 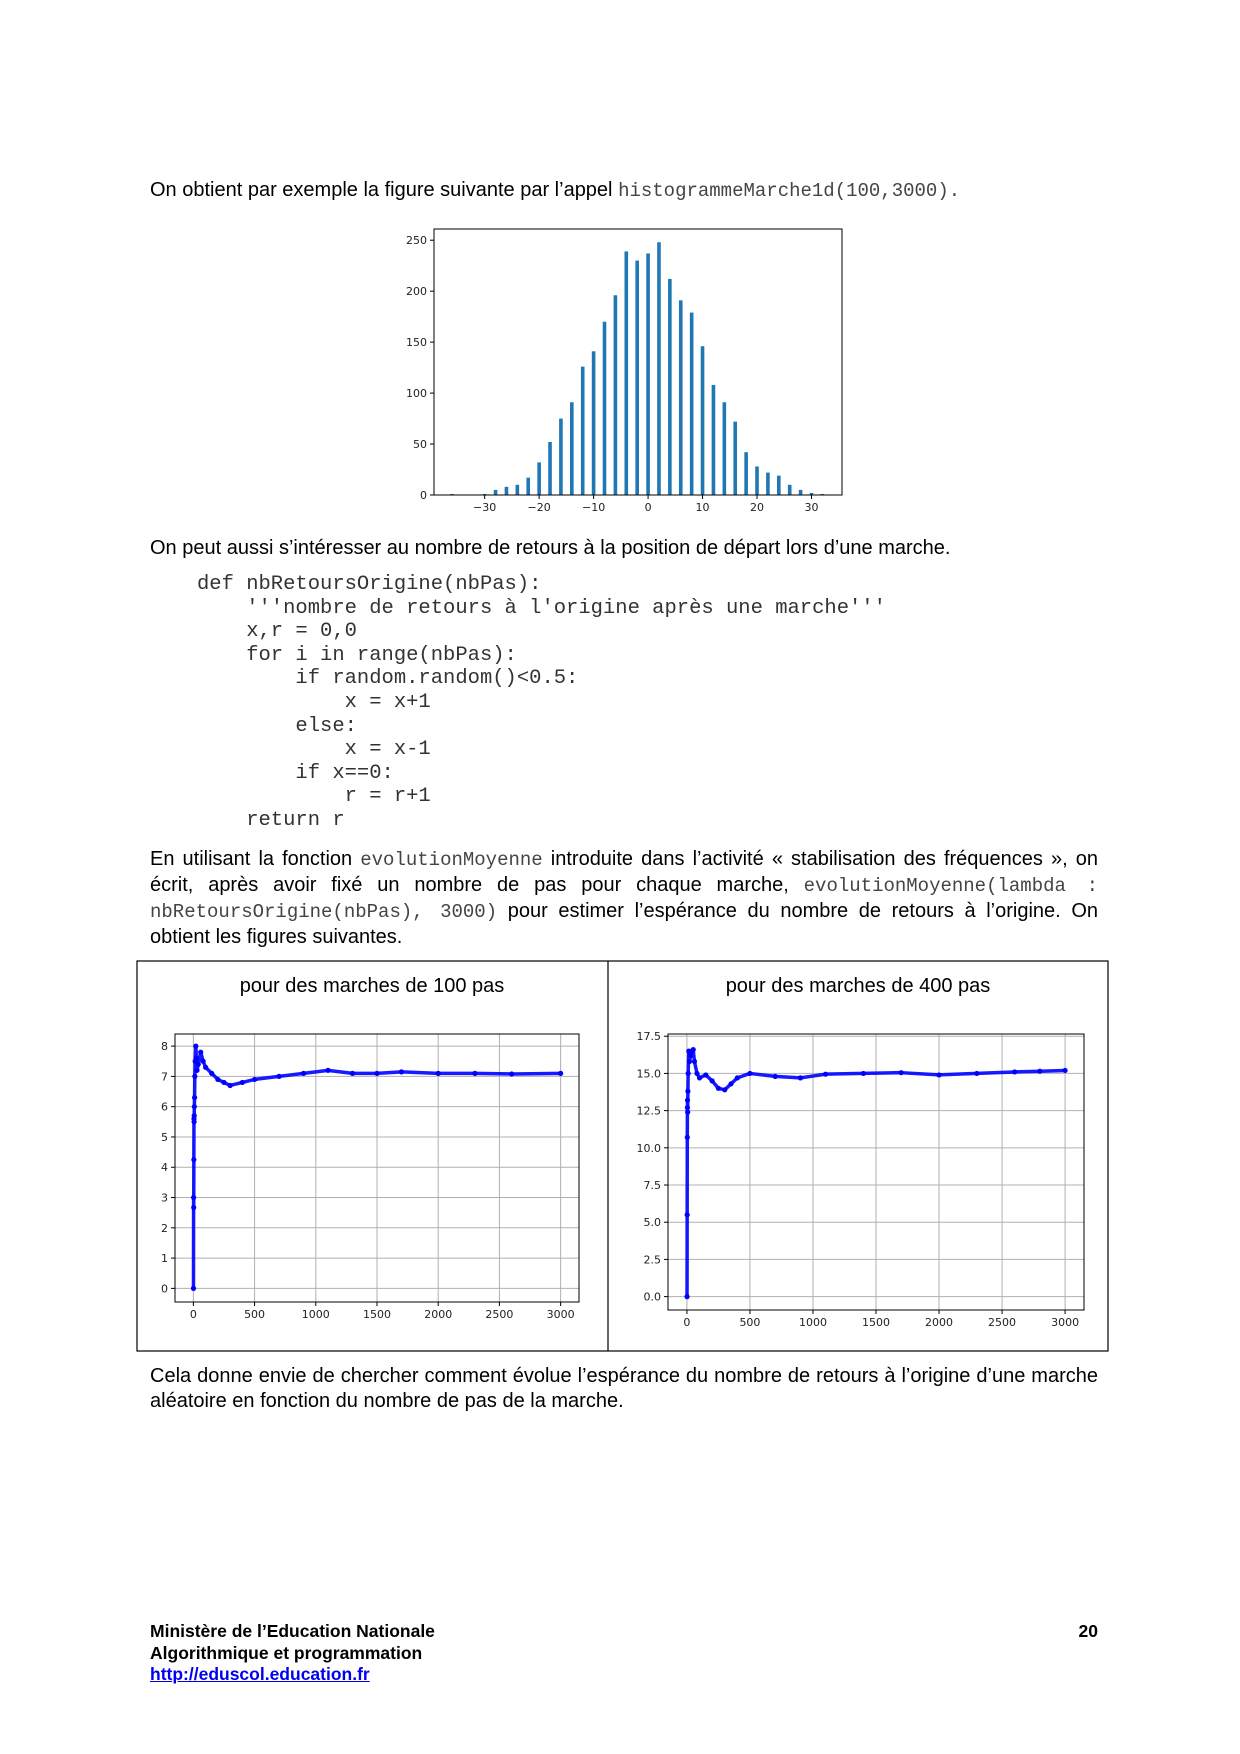 What do you see at coordinates (164, 1137) in the screenshot?
I see `y-tick-label: 5` at bounding box center [164, 1137].